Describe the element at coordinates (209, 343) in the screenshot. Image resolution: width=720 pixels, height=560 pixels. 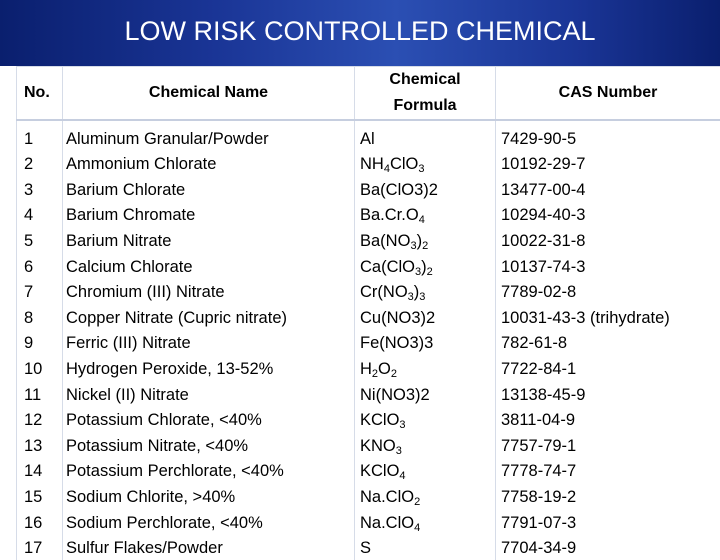
I see `chemical-name-cell: Ferric (III) Nitrate` at that location.